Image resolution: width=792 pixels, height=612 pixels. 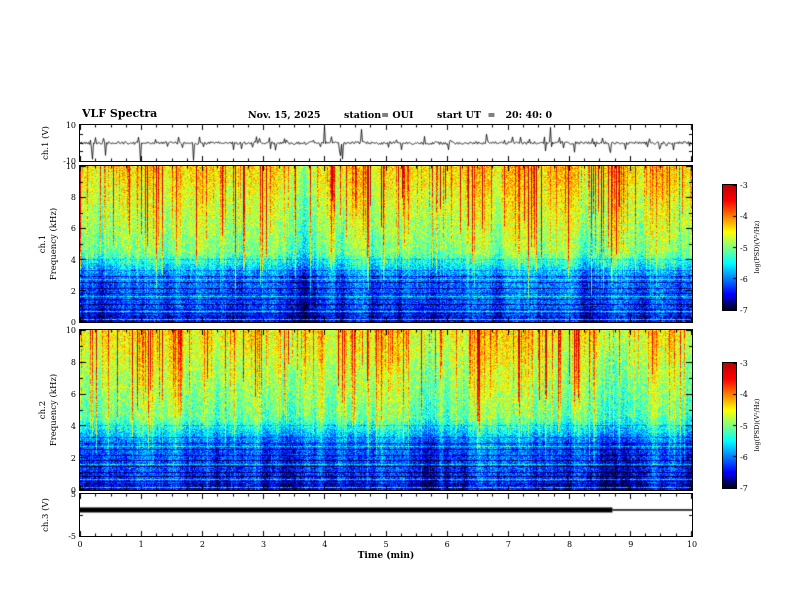 I want to click on x-tick-label: 10, so click(x=692, y=544).